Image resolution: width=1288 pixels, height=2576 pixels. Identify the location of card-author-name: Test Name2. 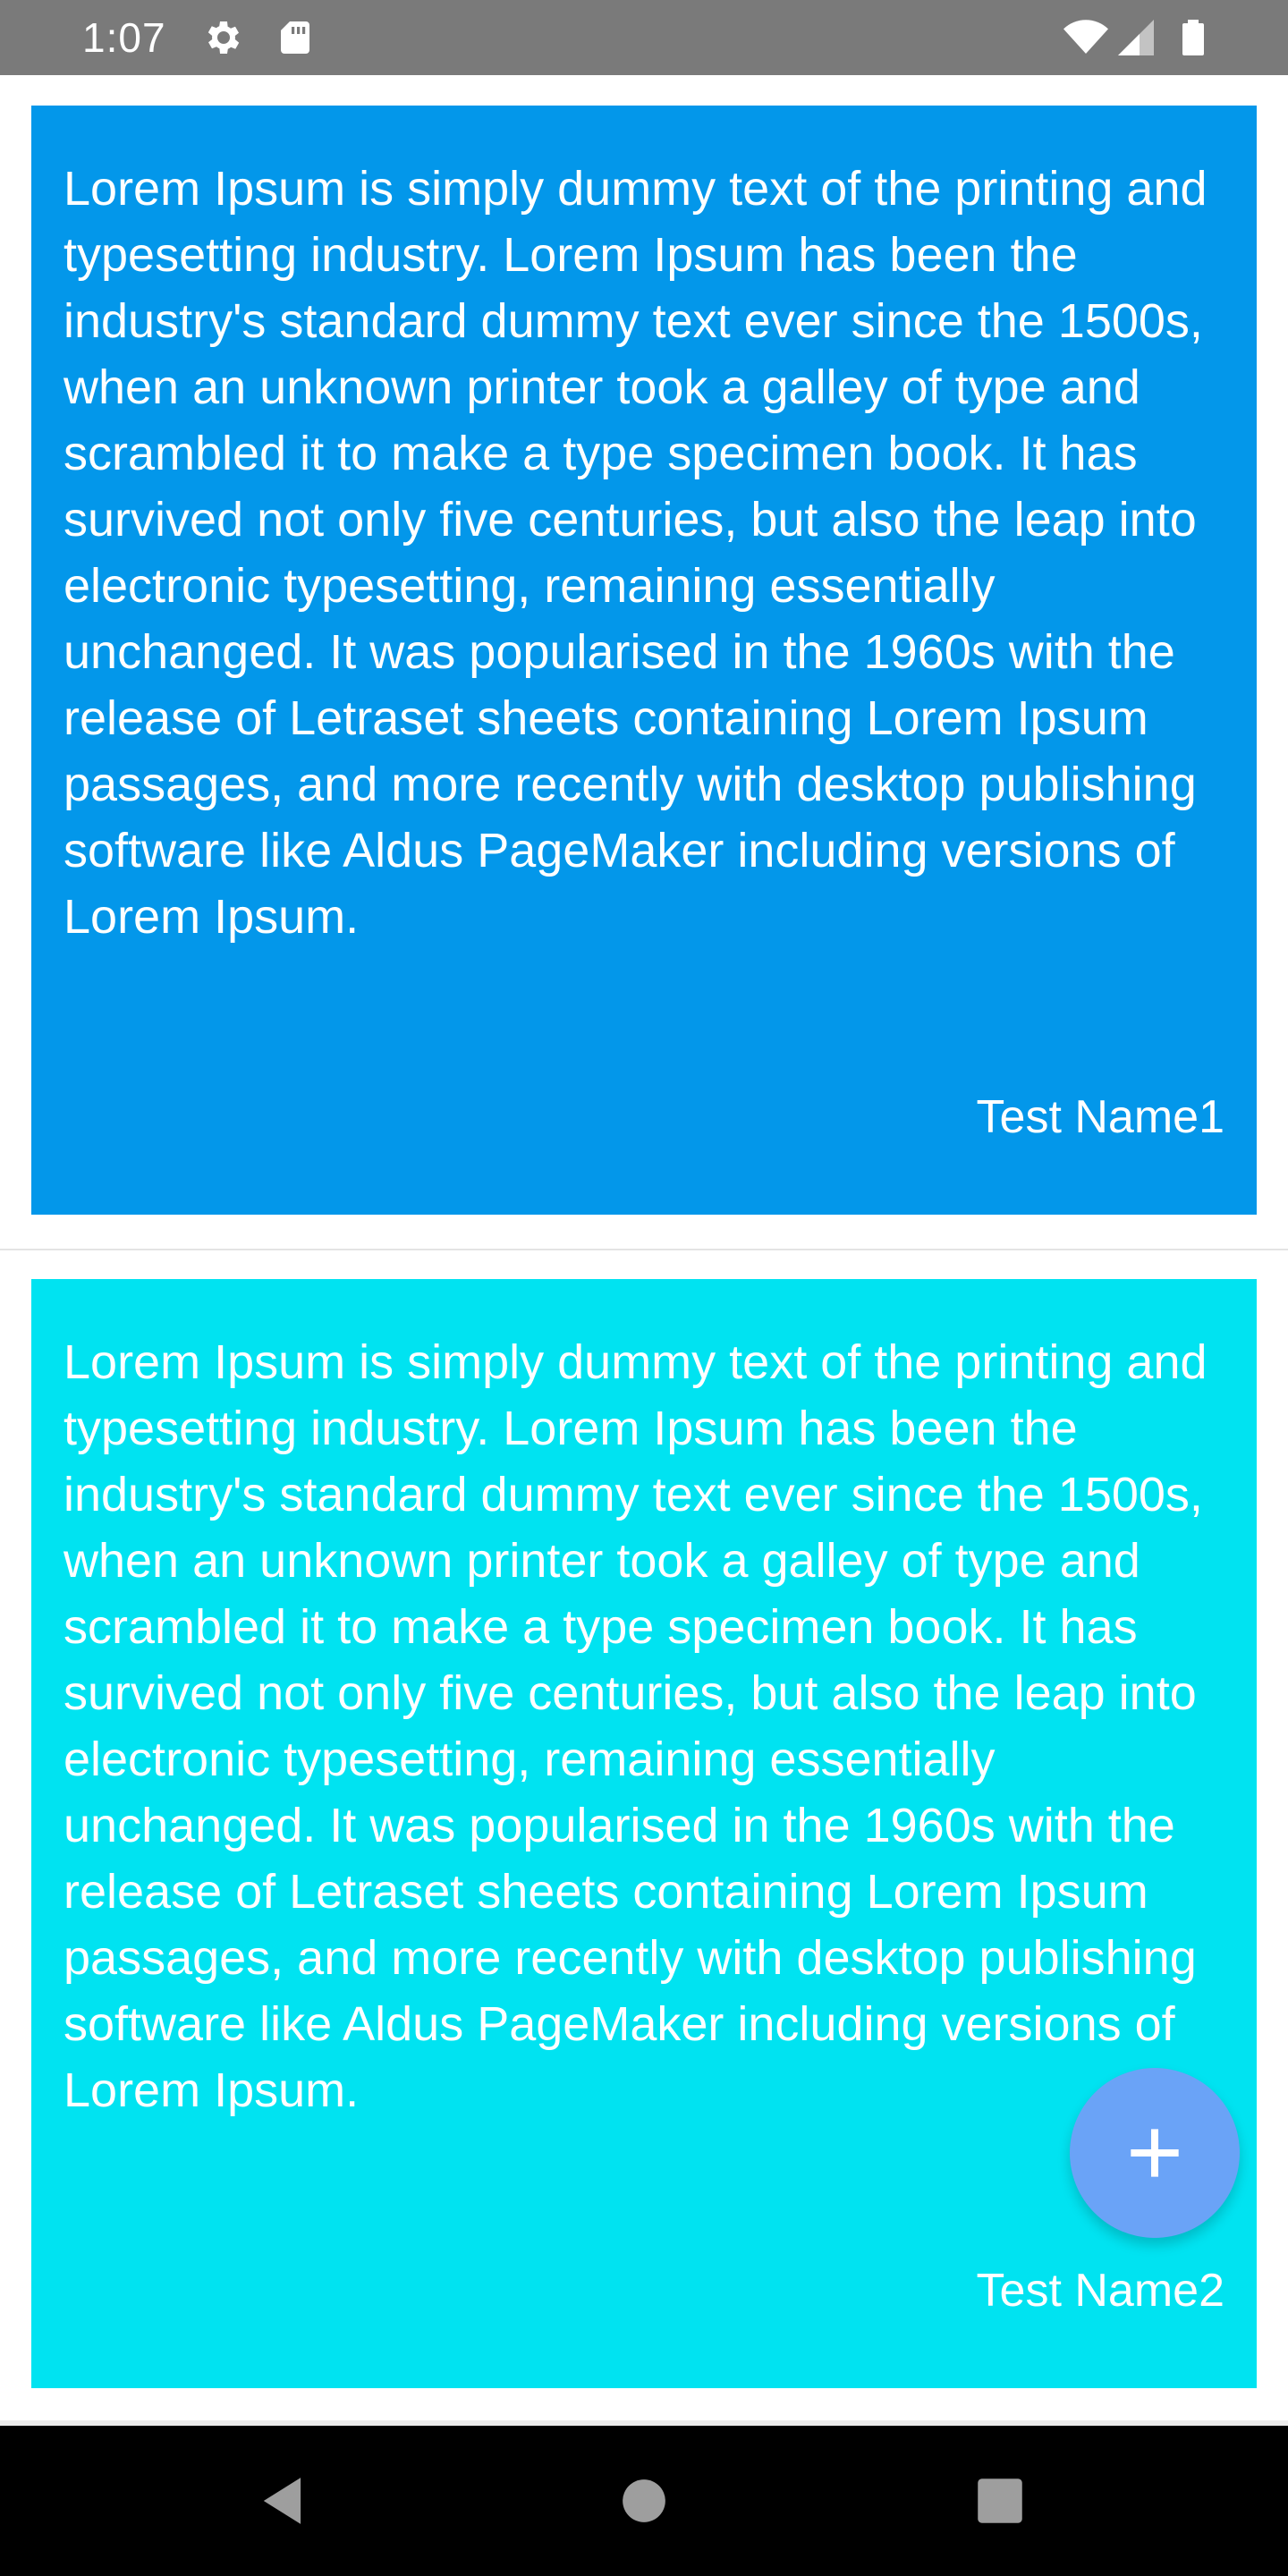
(1100, 2291).